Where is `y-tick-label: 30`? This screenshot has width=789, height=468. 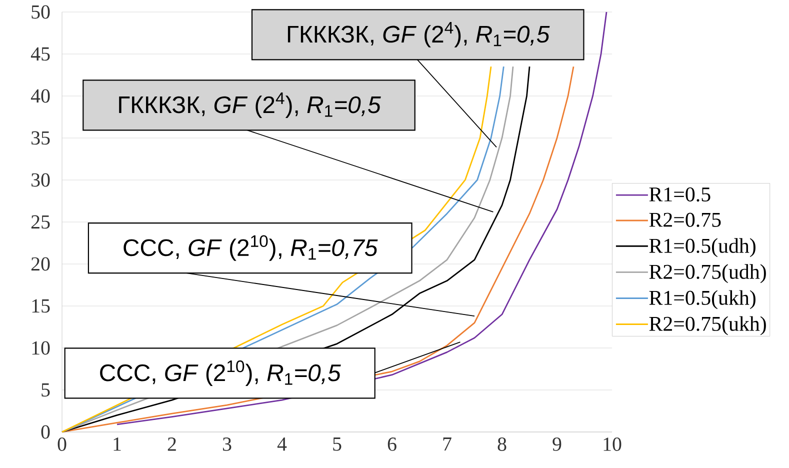
y-tick-label: 30 is located at coordinates (41, 180).